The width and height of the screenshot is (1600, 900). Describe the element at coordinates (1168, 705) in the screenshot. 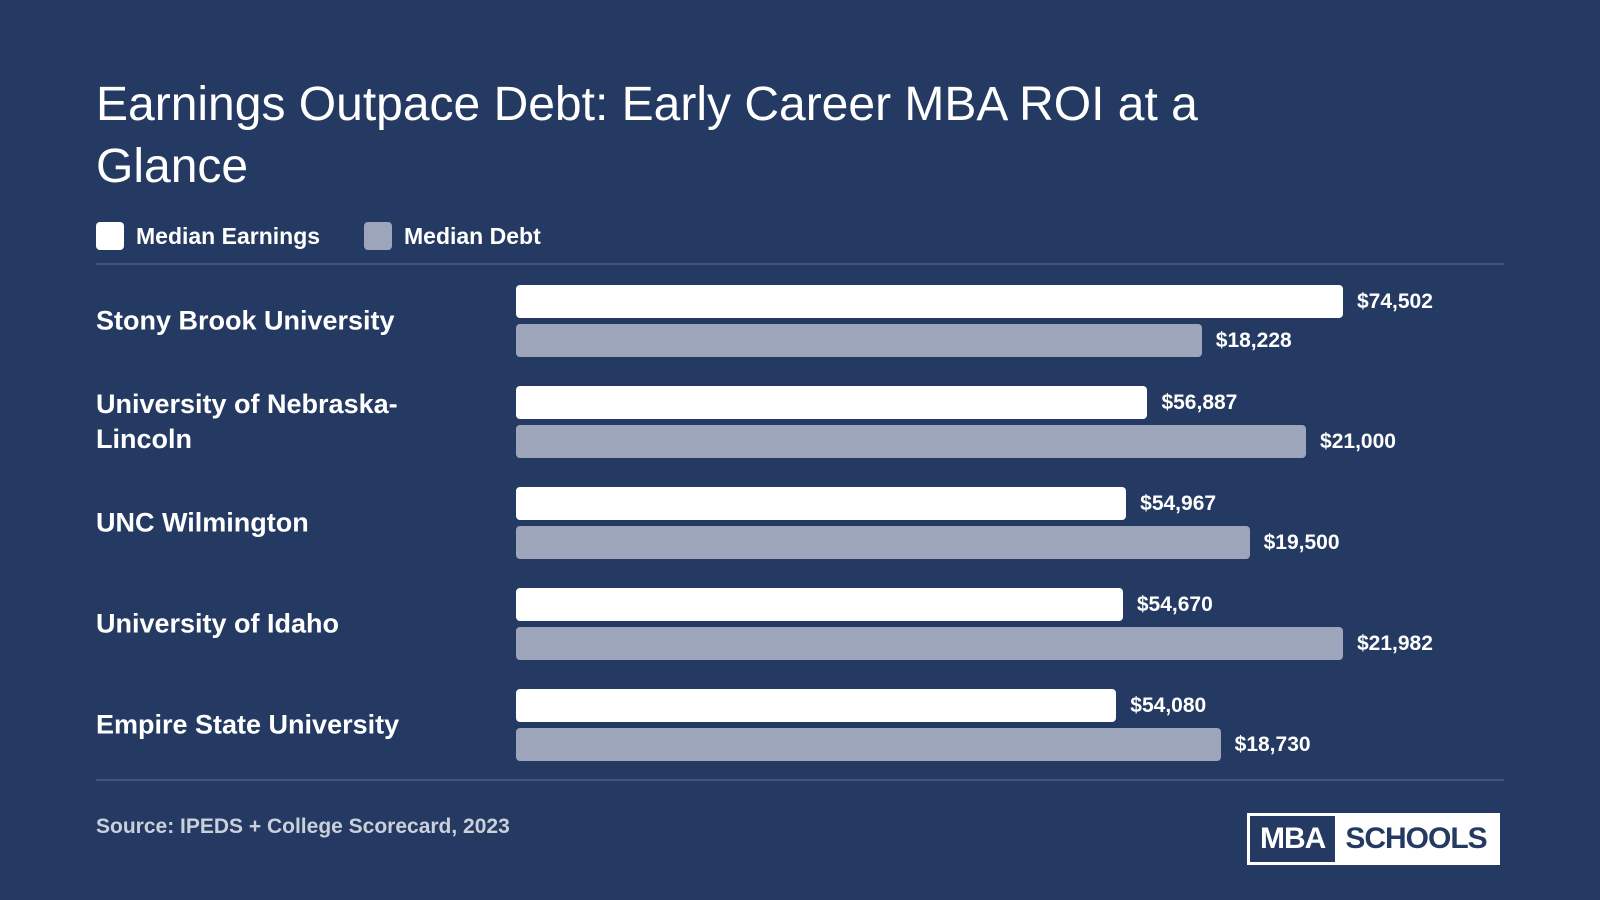

I see `value-label: $54,080` at that location.